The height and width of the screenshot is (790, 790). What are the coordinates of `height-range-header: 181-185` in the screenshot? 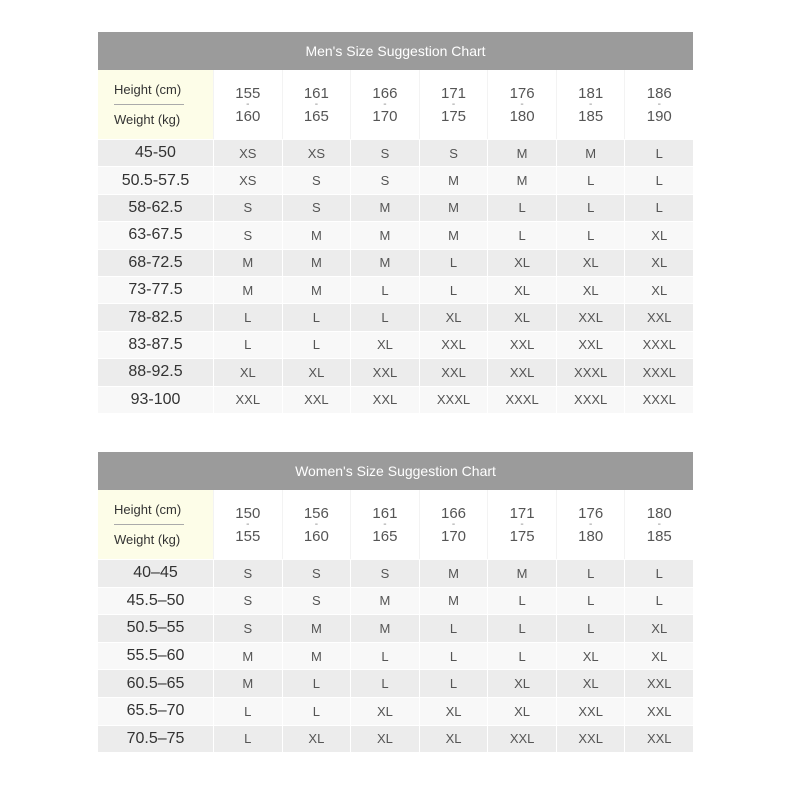 It's located at (590, 104).